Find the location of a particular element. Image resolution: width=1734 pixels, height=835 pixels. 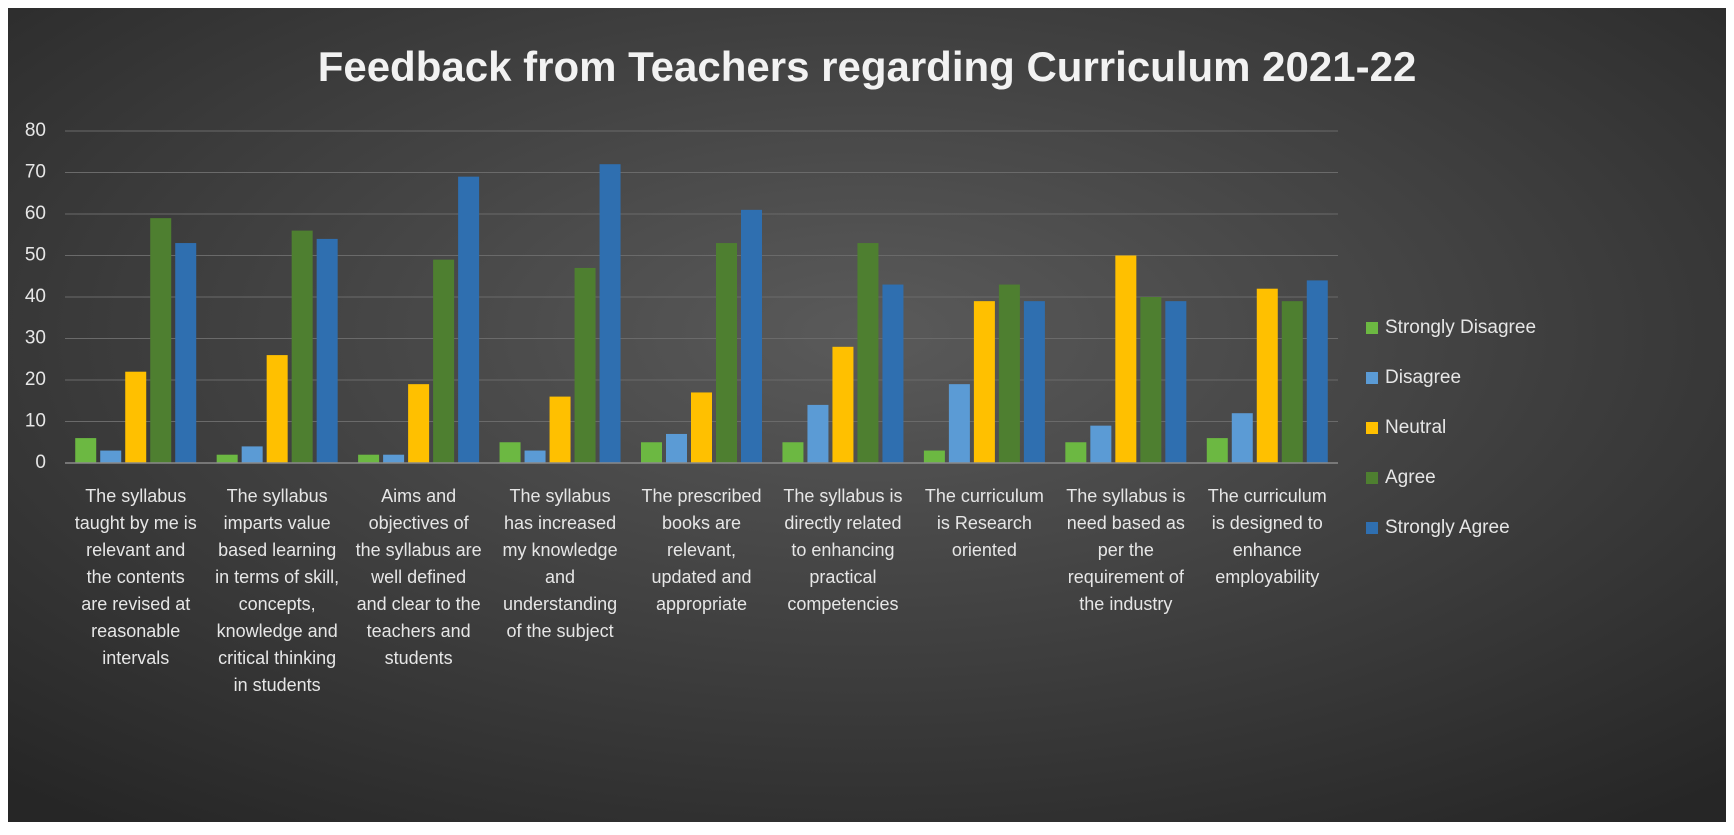

x-tick-label: enhance is located at coordinates (1267, 550).